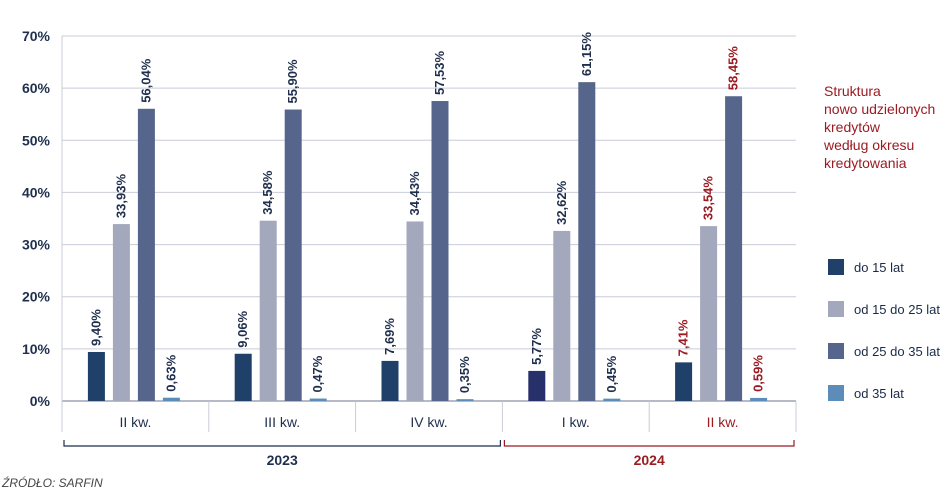  I want to click on y-tick-label: 0%, so click(40, 401).